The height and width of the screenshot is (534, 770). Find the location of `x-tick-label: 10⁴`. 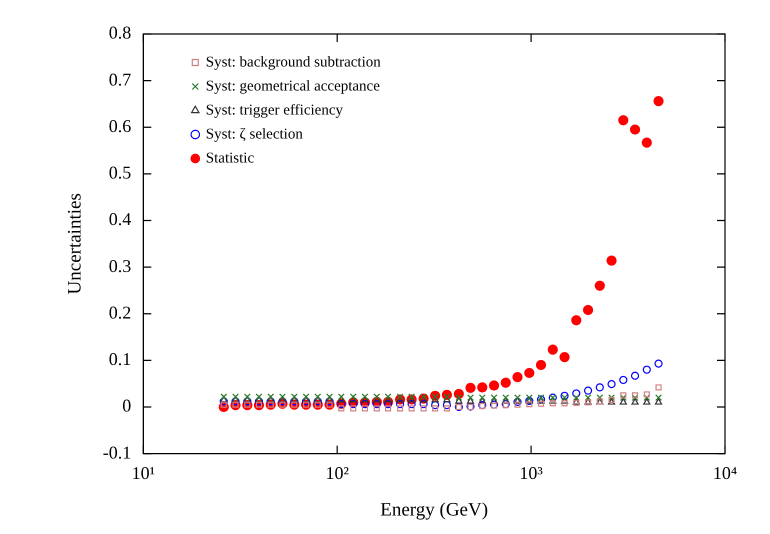

x-tick-label: 10⁴ is located at coordinates (725, 473).